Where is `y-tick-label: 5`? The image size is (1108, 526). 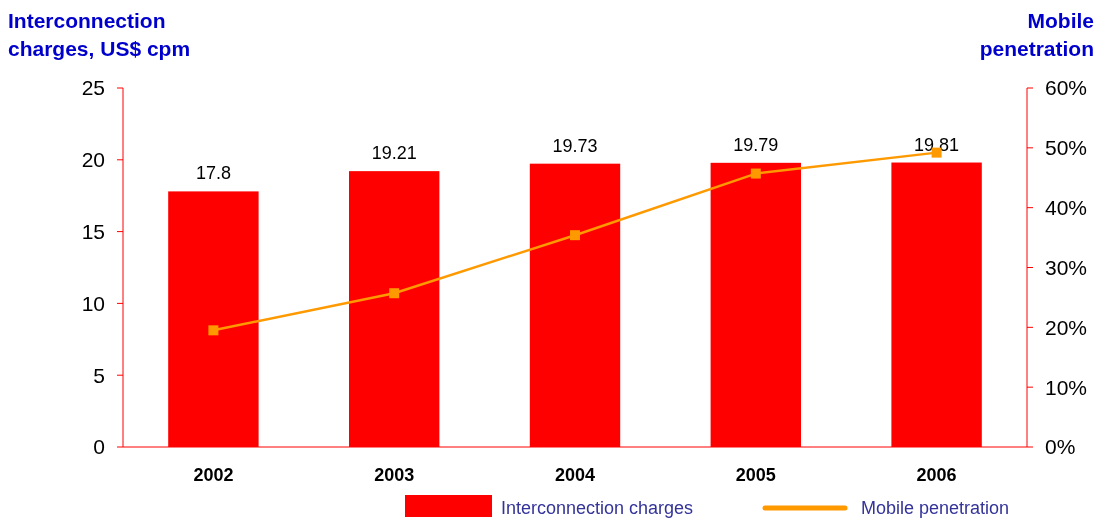 y-tick-label: 5 is located at coordinates (99, 375).